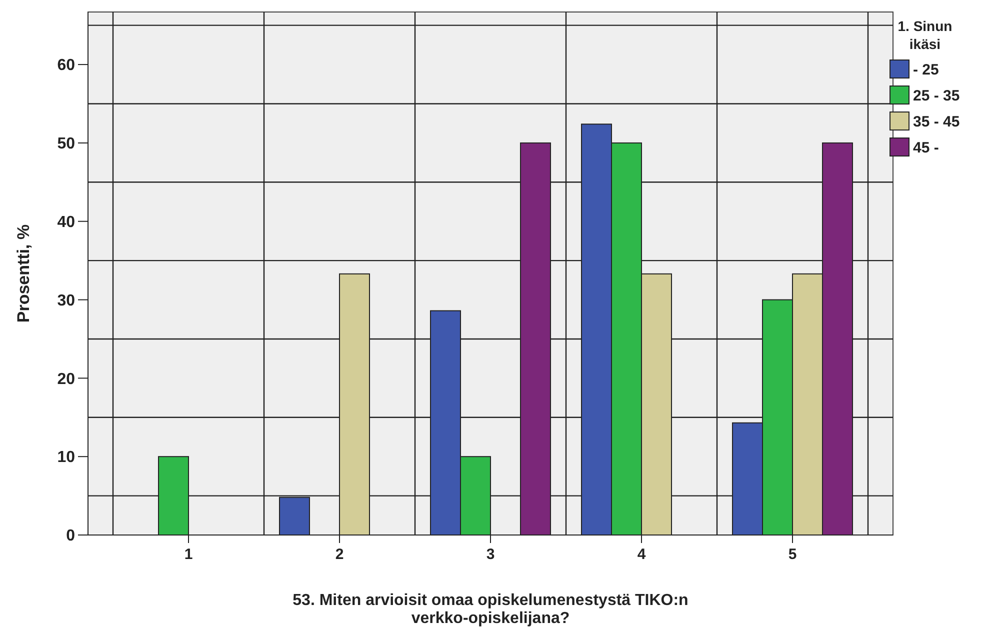  Describe the element at coordinates (490, 609) in the screenshot. I see `x-axis-title: 53. Miten arvioisit omaa opiskelumenestystä TIKO:n verkko-opiskelijana?` at that location.